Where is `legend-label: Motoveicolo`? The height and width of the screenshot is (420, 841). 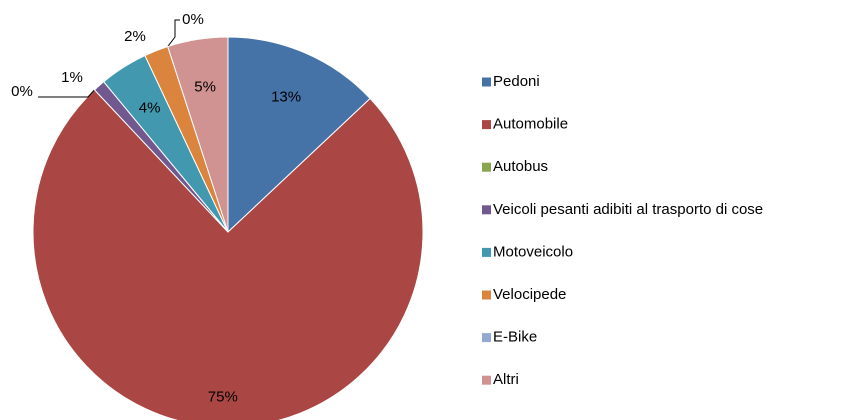
legend-label: Motoveicolo is located at coordinates (533, 251).